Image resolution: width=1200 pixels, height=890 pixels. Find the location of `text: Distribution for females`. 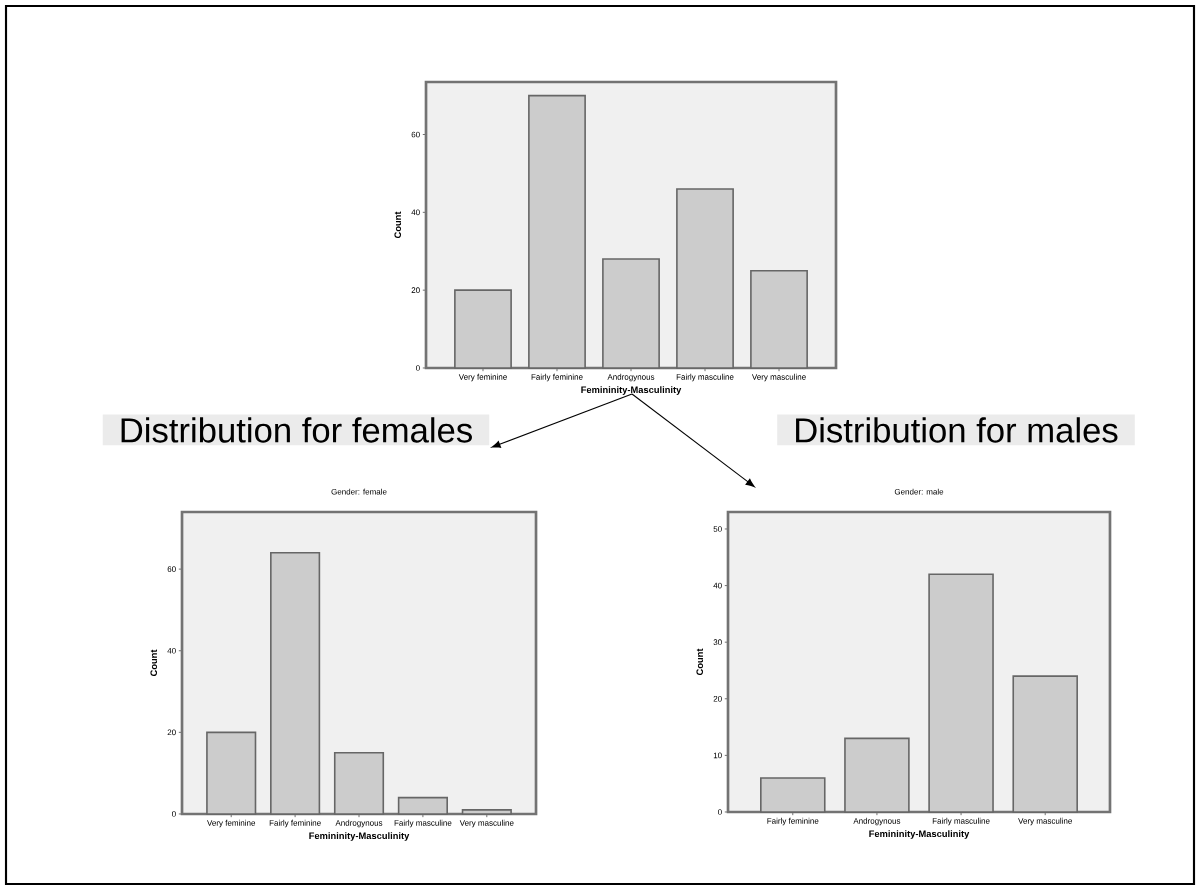

text: Distribution for females is located at coordinates (296, 430).